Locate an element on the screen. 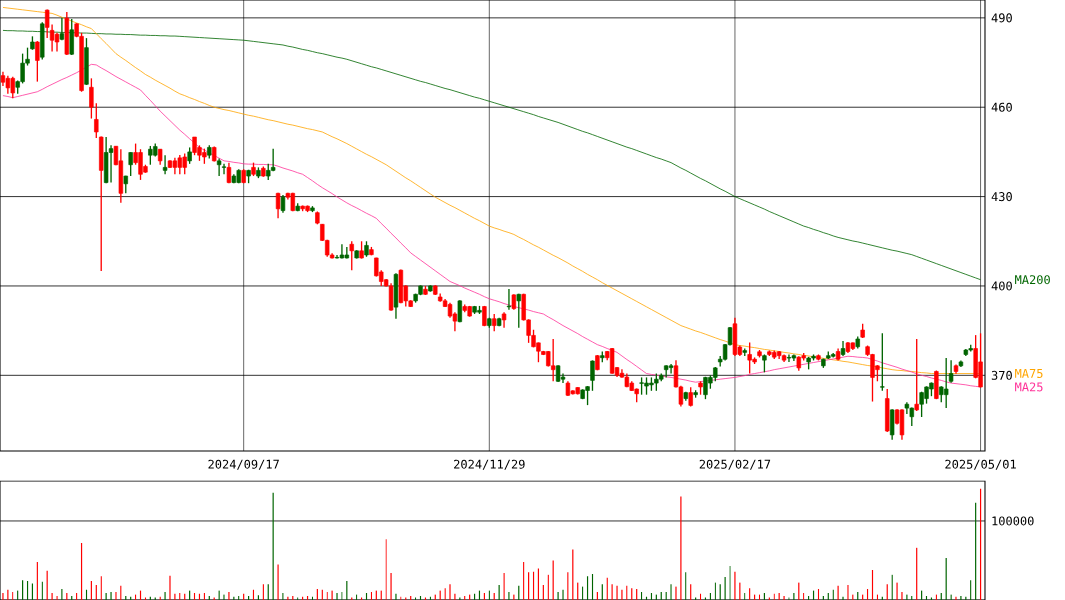  text: MA75 is located at coordinates (1029, 373).